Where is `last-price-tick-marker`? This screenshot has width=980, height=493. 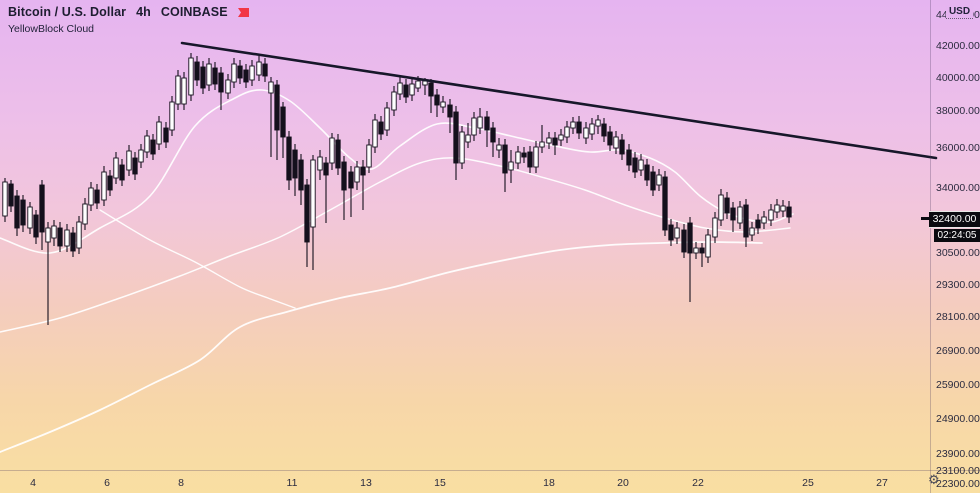
last-price-tick-marker is located at coordinates (925, 218).